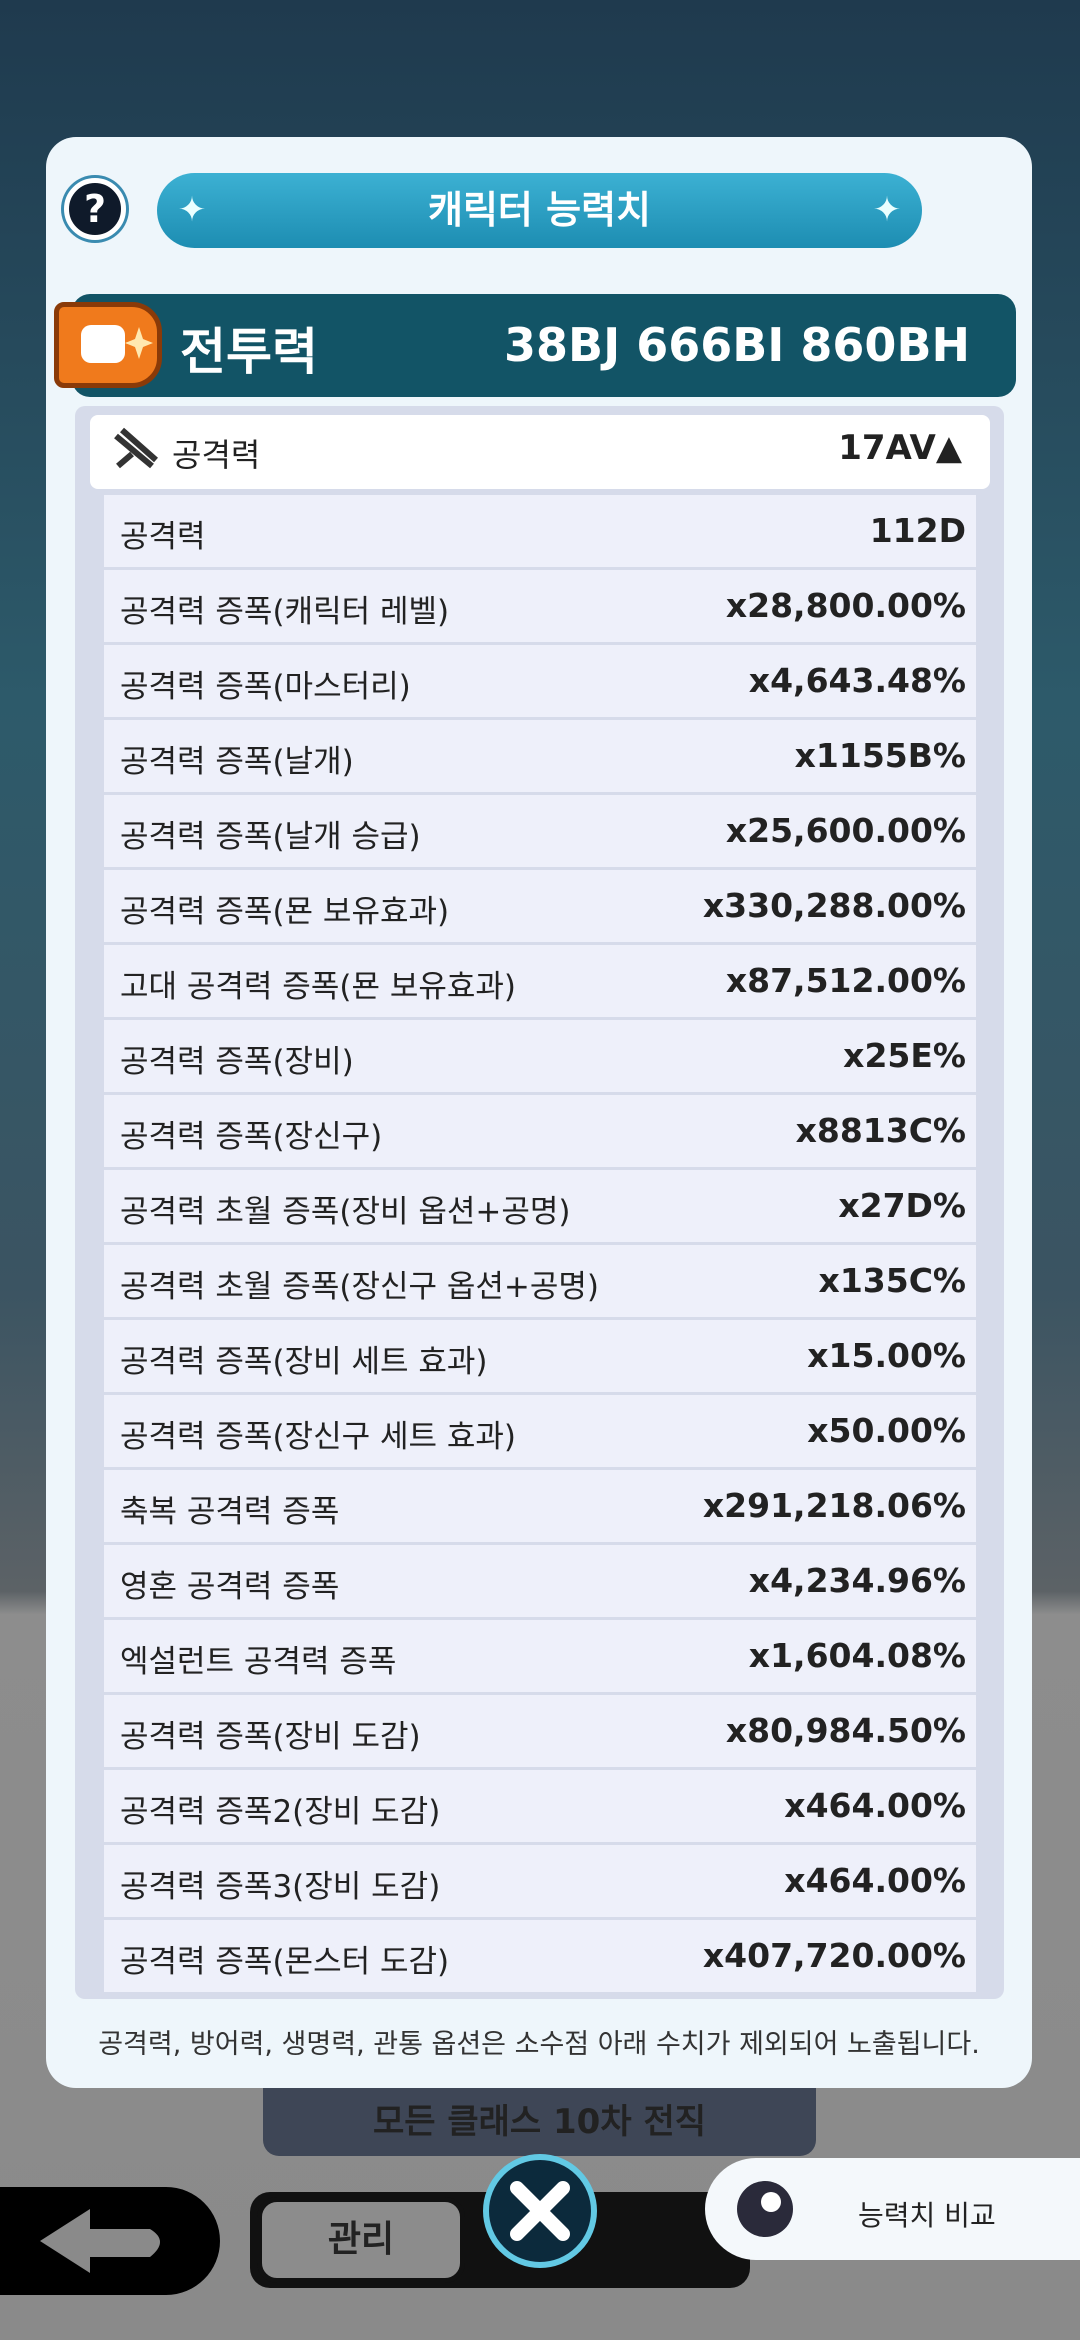 The width and height of the screenshot is (1080, 2340). Describe the element at coordinates (280, 1812) in the screenshot. I see `stat-label: 공격력 증폭2(장비 도감)` at that location.